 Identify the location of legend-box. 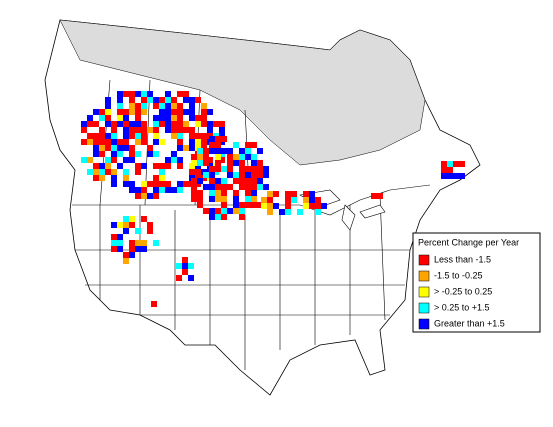
(476, 282).